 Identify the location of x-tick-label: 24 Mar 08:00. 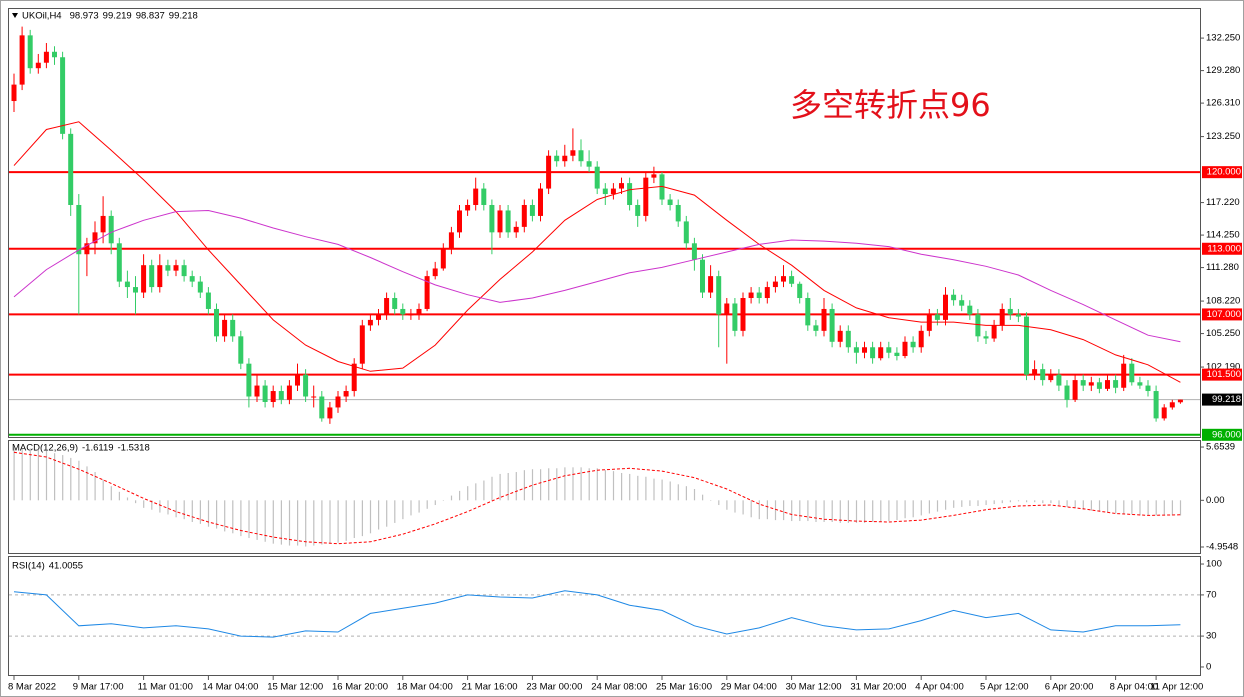
(619, 687).